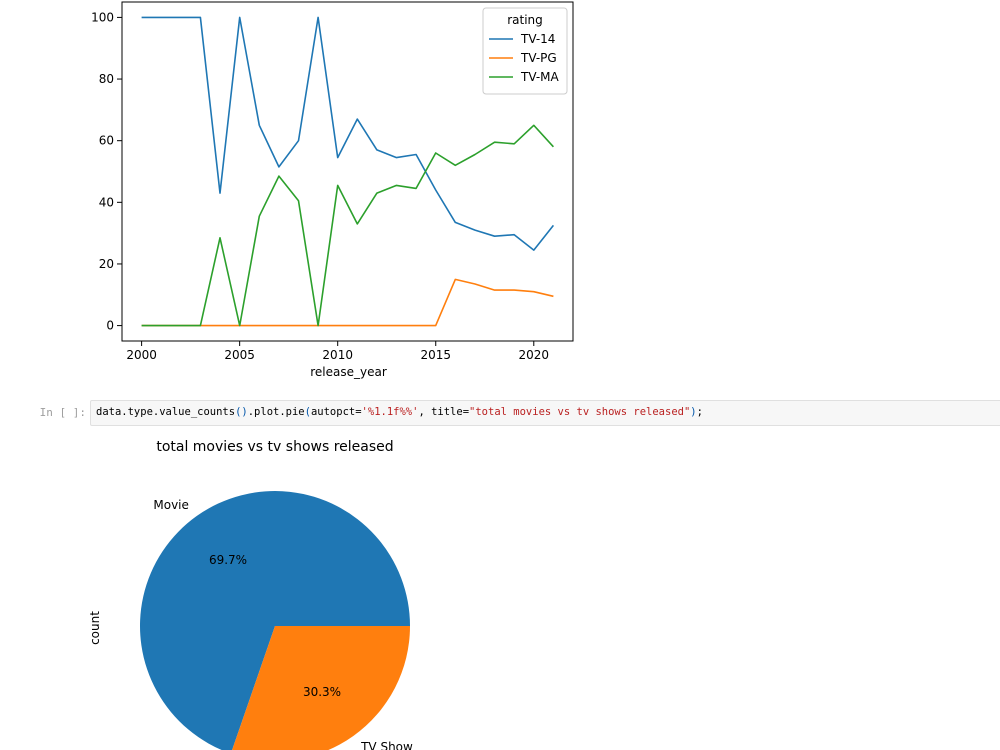 The image size is (1000, 750). I want to click on pie-slice-tv-show, so click(321, 688).